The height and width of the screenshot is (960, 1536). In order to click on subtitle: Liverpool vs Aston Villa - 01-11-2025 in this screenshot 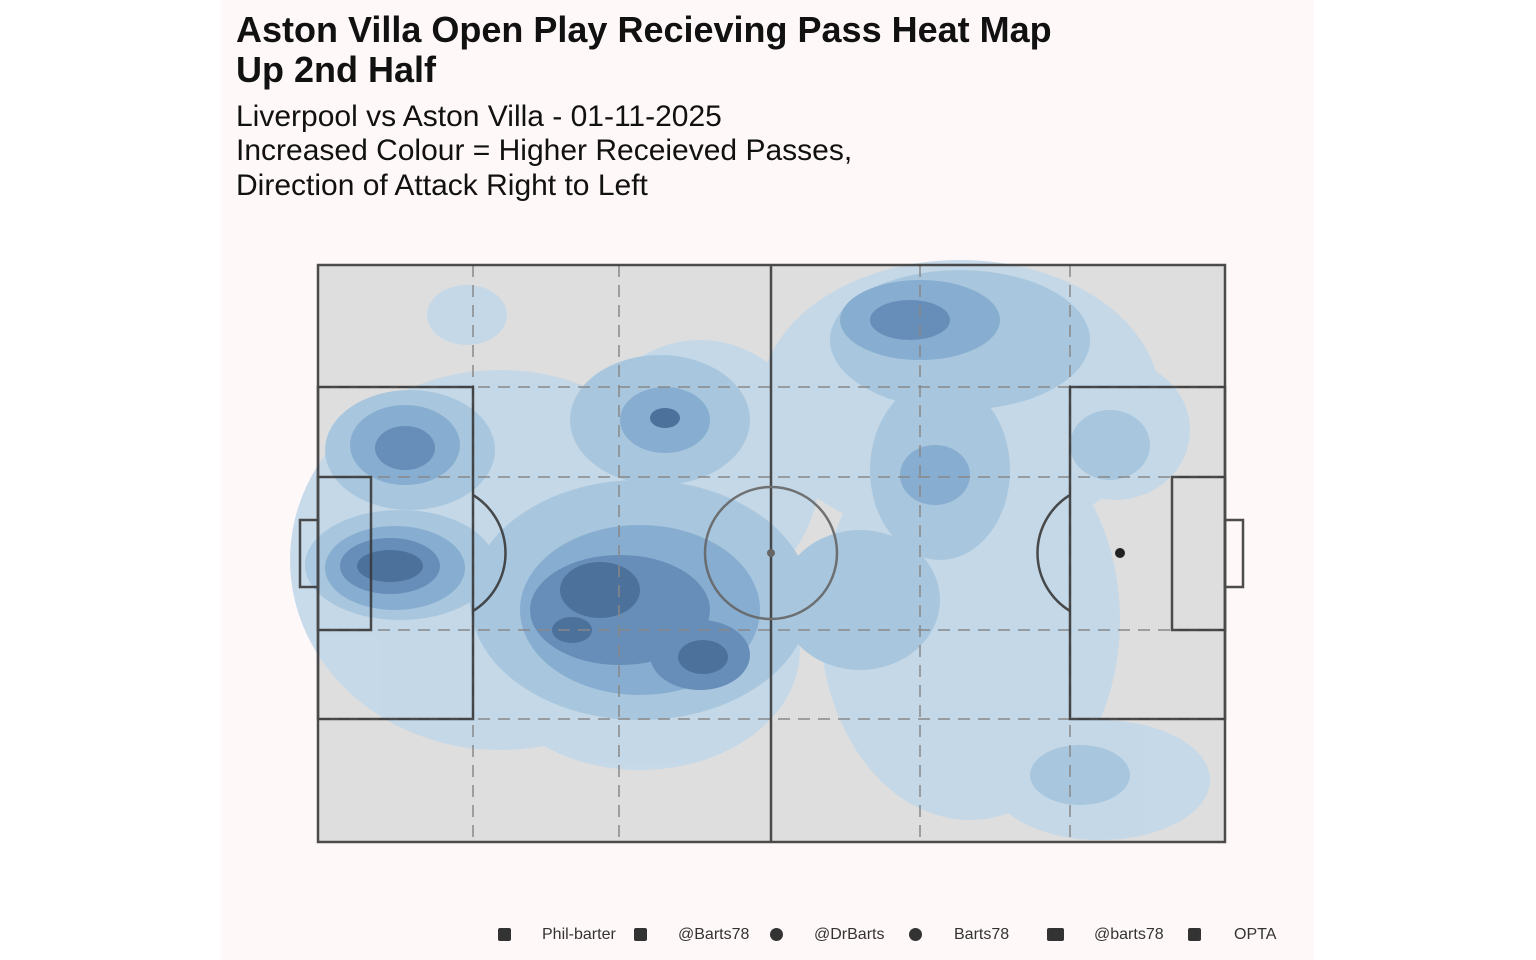, I will do `click(479, 116)`.